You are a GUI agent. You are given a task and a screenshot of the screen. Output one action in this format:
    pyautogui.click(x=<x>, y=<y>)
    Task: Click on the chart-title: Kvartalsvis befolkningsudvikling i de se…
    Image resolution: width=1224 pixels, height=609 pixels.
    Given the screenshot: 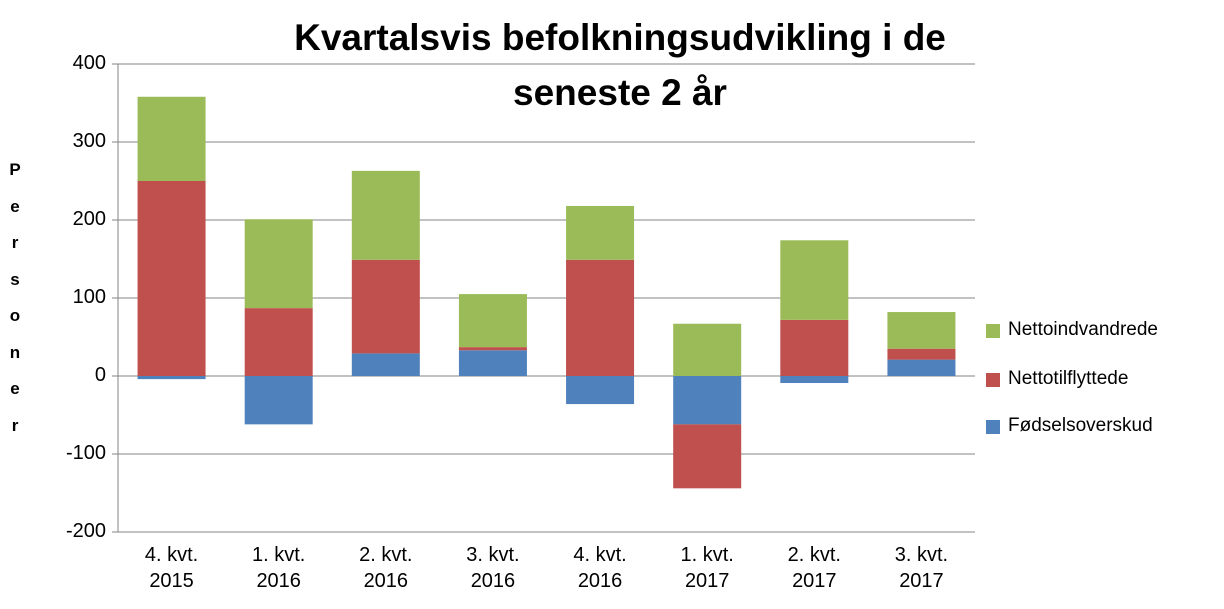 What is the action you would take?
    pyautogui.click(x=620, y=65)
    